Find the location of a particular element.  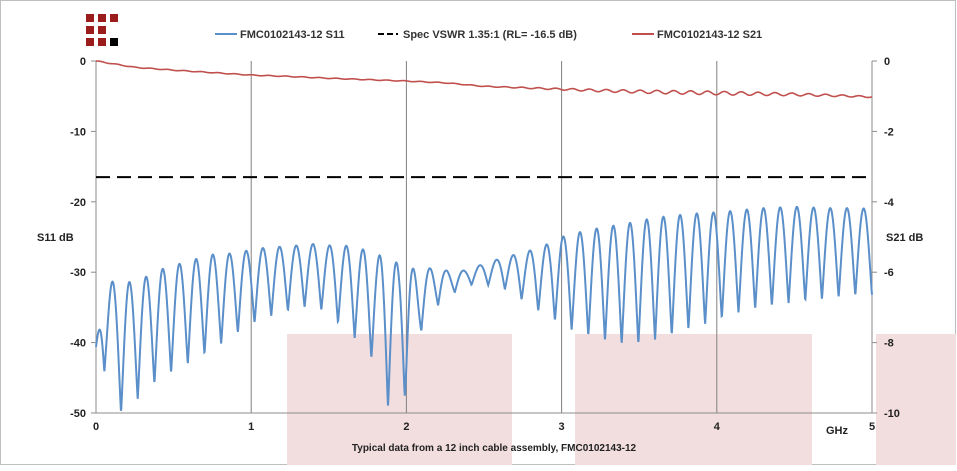

y-left-tick-label: -20 is located at coordinates (78, 203).